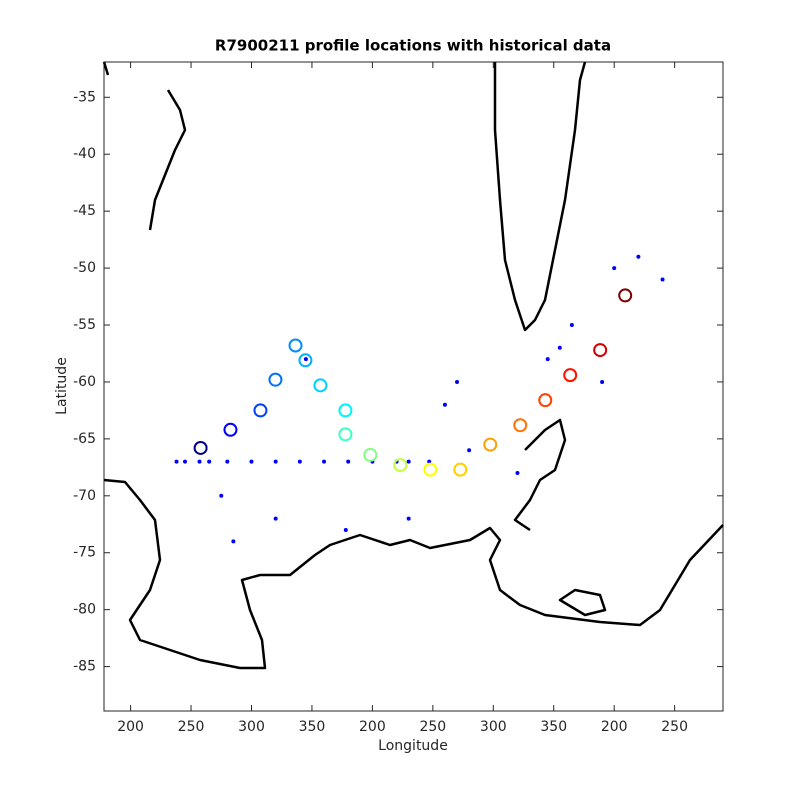 The image size is (800, 800). I want to click on y-tick-label: -50, so click(84, 268).